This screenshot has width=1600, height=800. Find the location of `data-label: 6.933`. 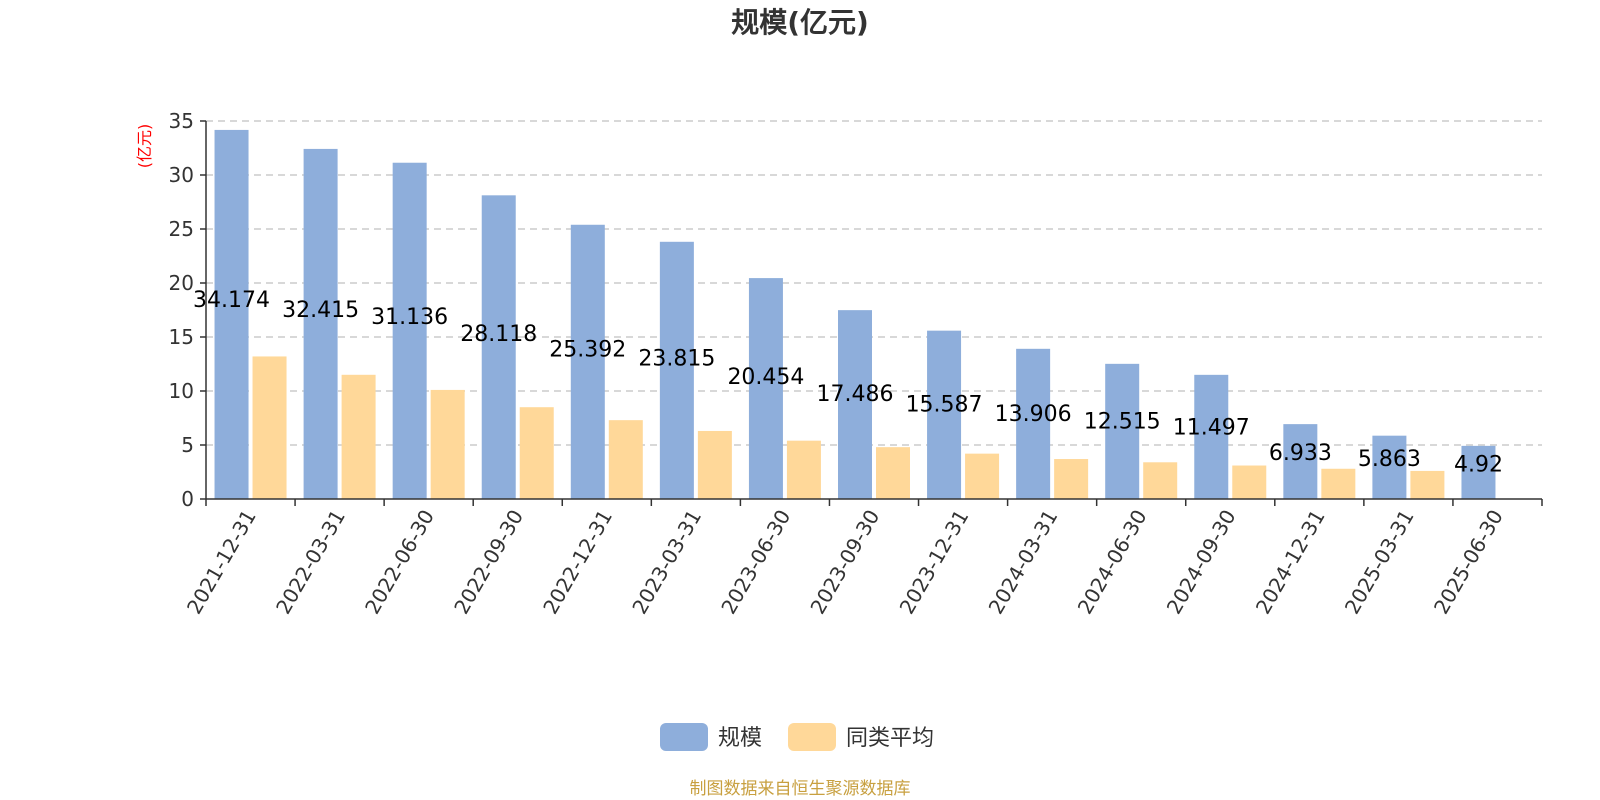

data-label: 6.933 is located at coordinates (1300, 453).